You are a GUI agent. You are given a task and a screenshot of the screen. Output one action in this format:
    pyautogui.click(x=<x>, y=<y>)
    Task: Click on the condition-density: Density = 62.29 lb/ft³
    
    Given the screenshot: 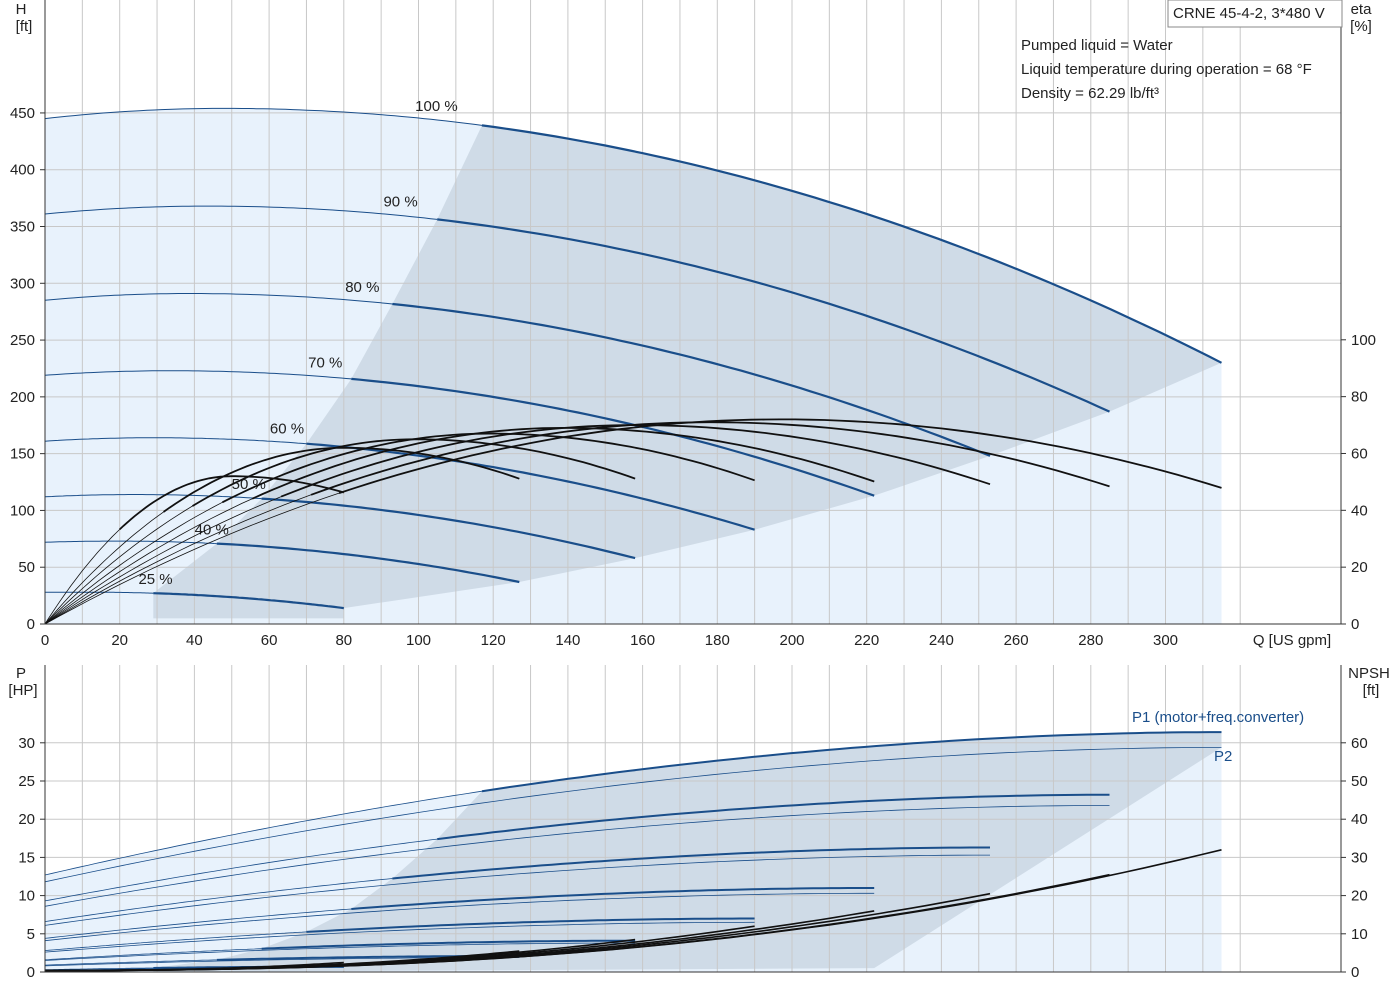 What is the action you would take?
    pyautogui.click(x=1090, y=93)
    